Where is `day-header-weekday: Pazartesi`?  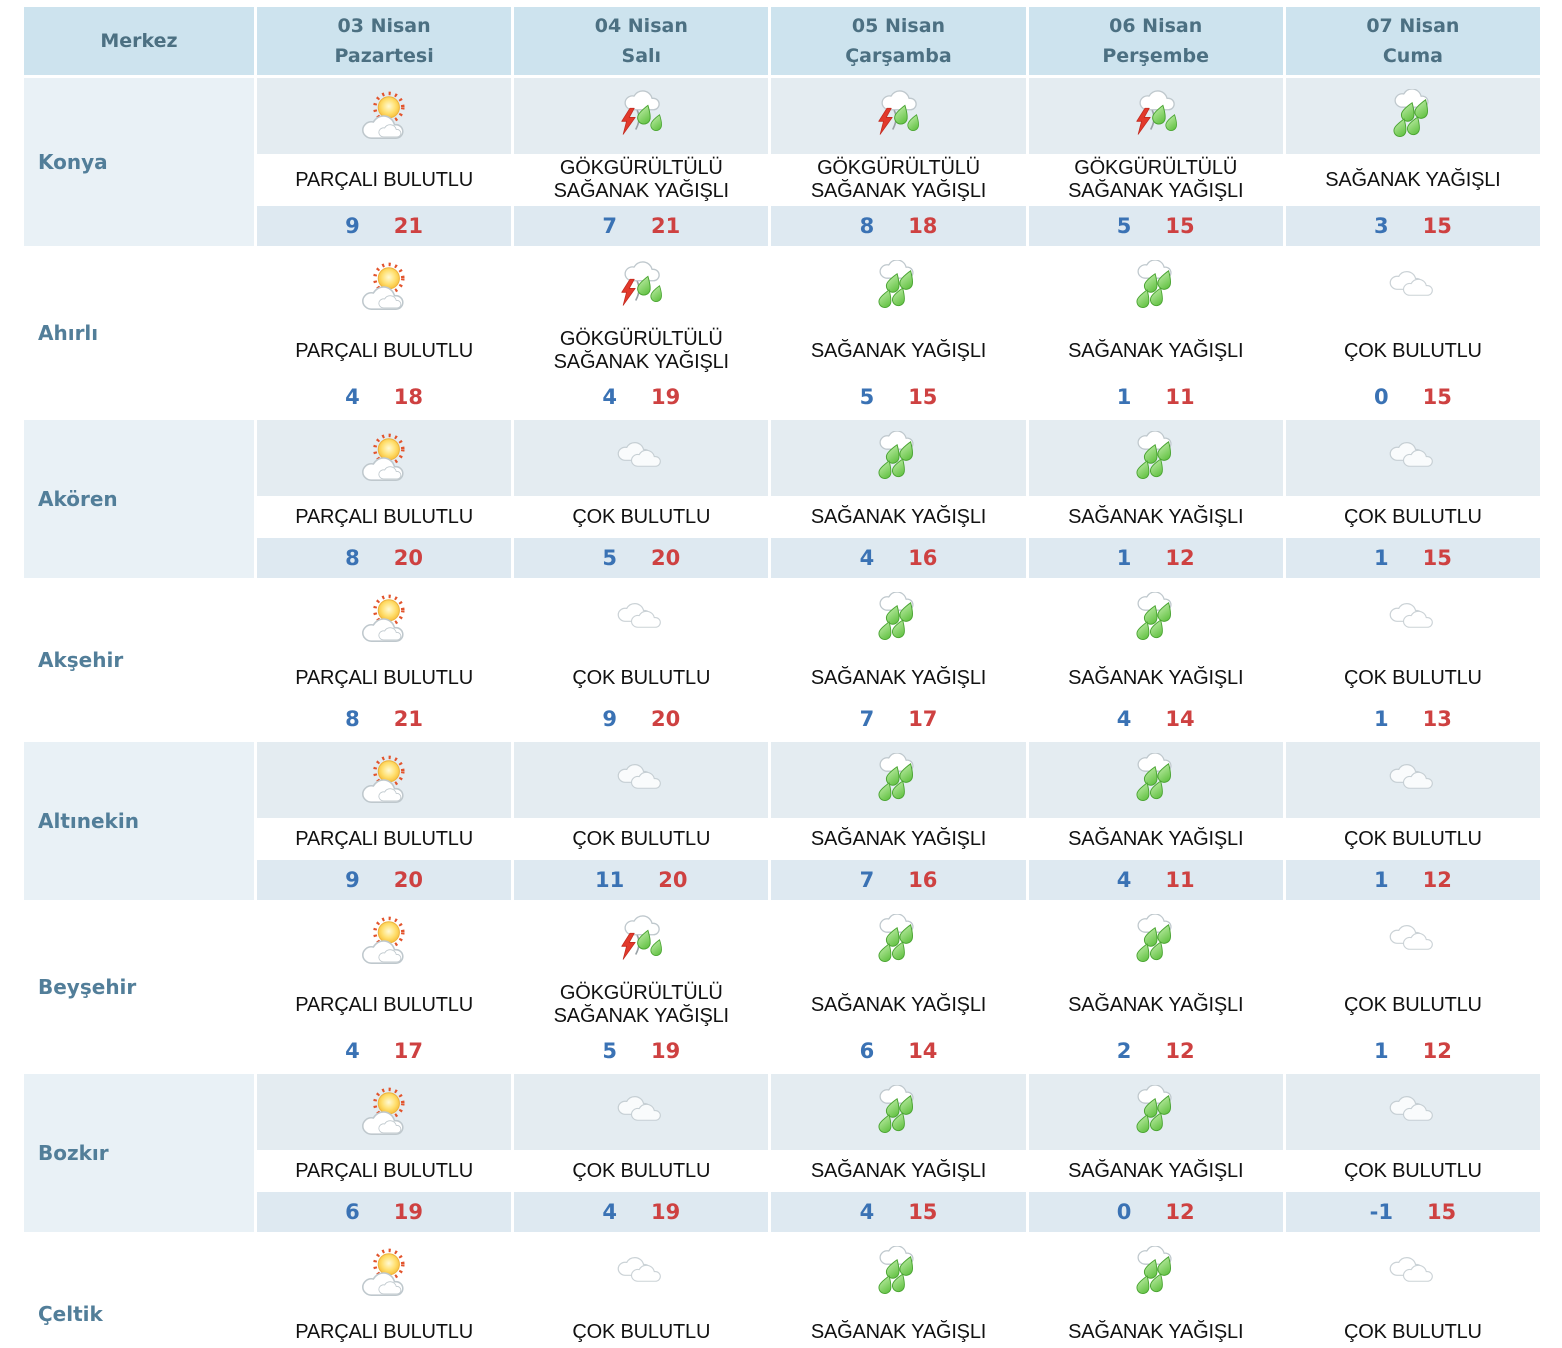 day-header-weekday: Pazartesi is located at coordinates (384, 56).